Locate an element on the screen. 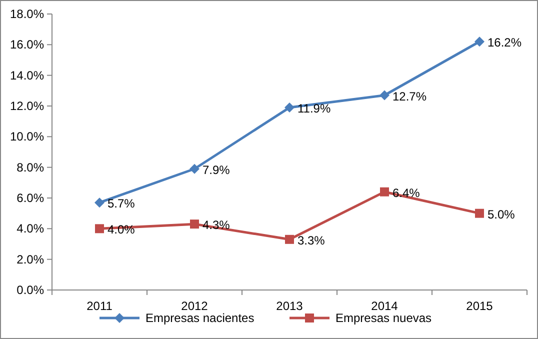 This screenshot has width=538, height=339. data-label: 16.2% is located at coordinates (505, 43).